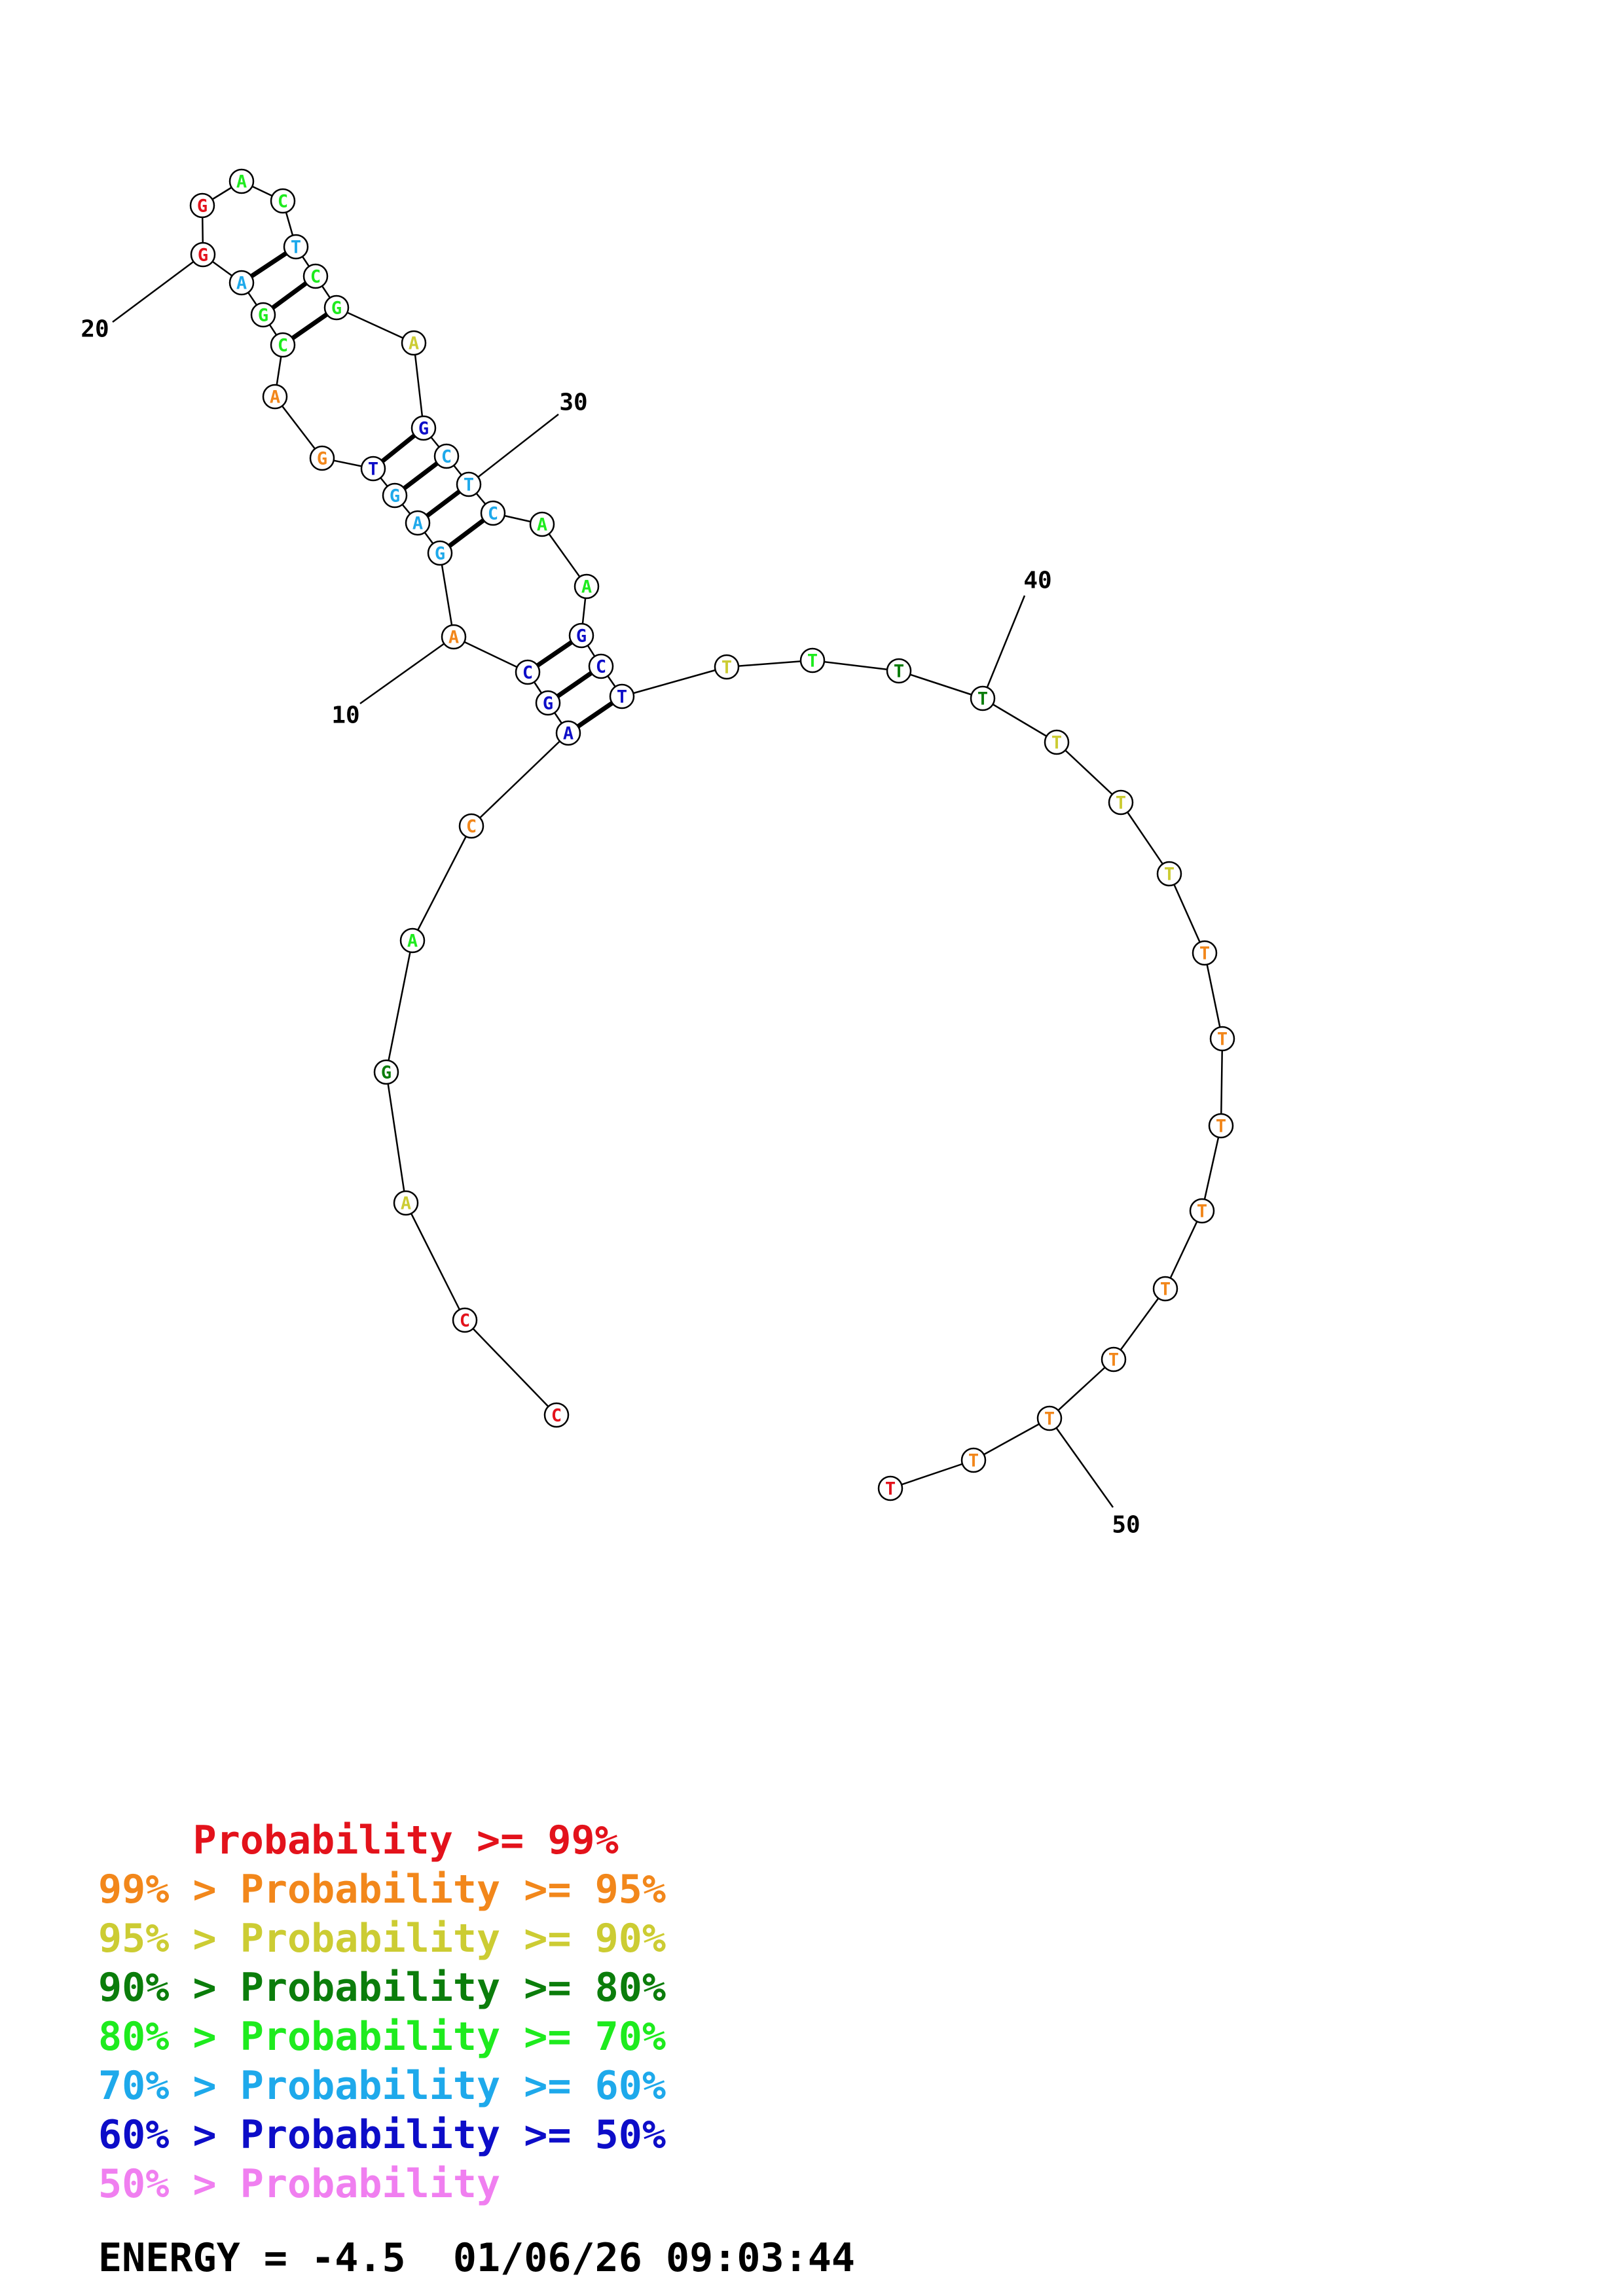 The width and height of the screenshot is (1623, 2296). What do you see at coordinates (453, 2135) in the screenshot?
I see `legend-label: Probability >= 50%` at bounding box center [453, 2135].